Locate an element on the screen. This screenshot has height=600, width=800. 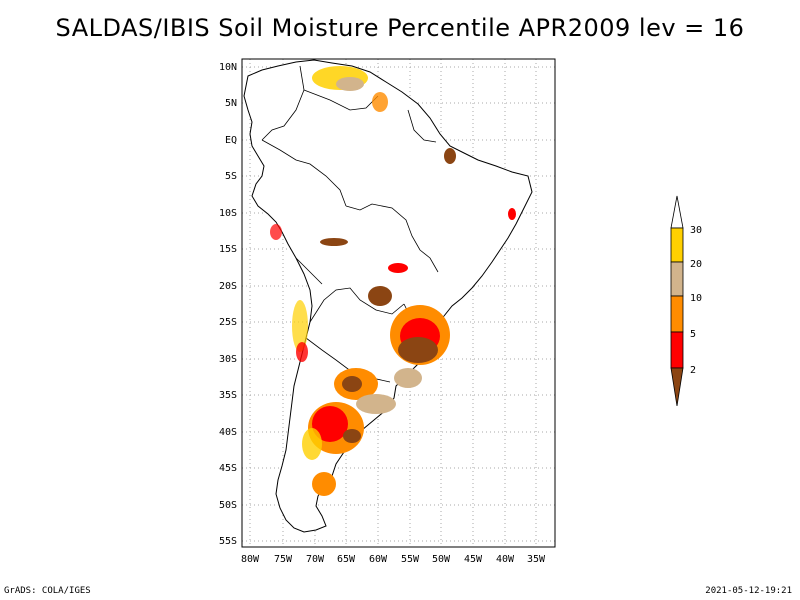
legend-swatch-20to30 is located at coordinates (677, 245).